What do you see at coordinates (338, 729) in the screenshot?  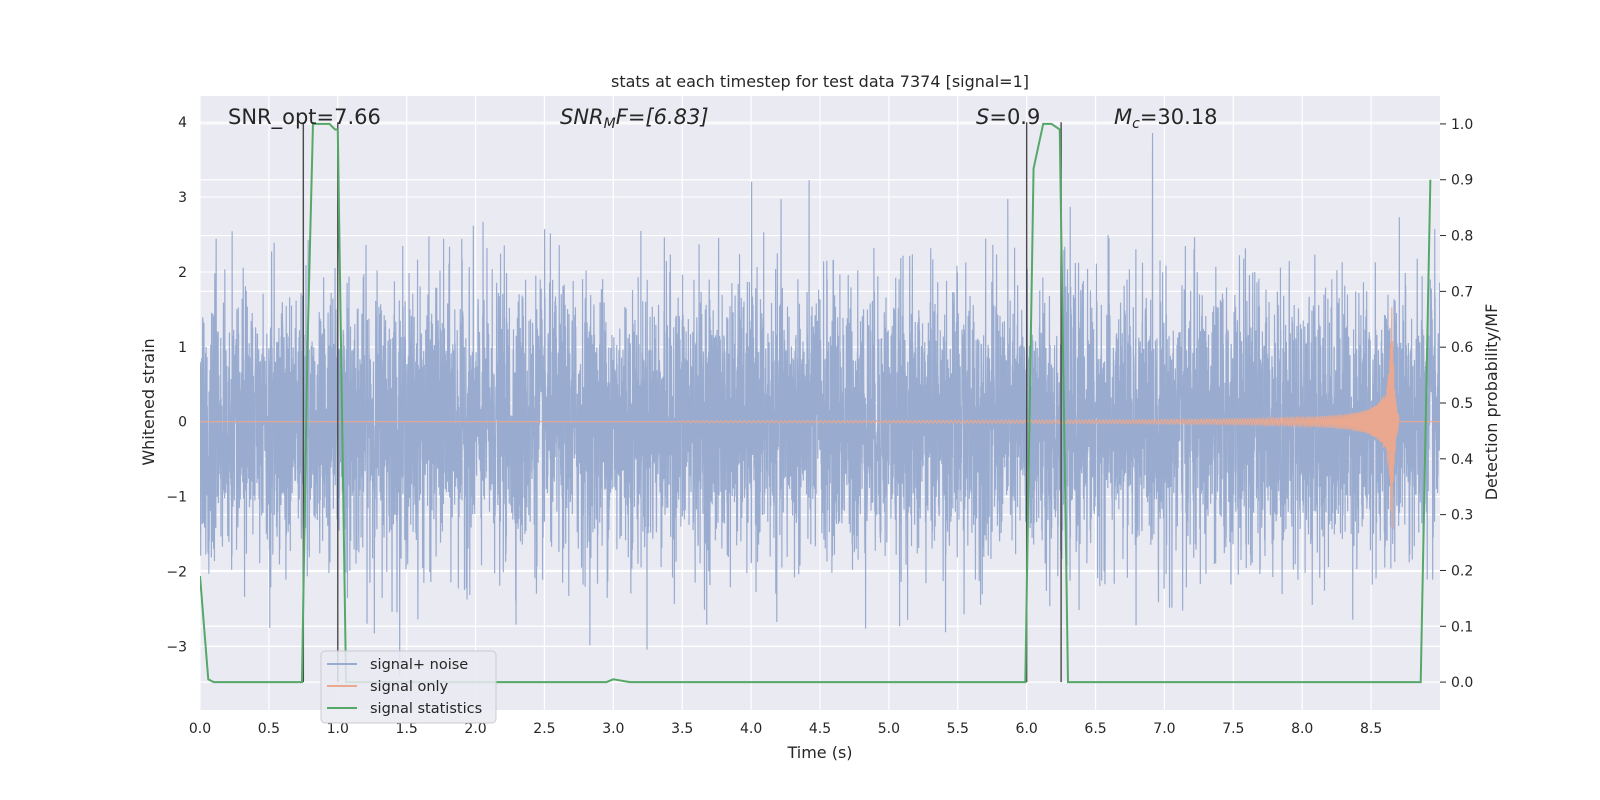 I see `x-tick-label: 1.0` at bounding box center [338, 729].